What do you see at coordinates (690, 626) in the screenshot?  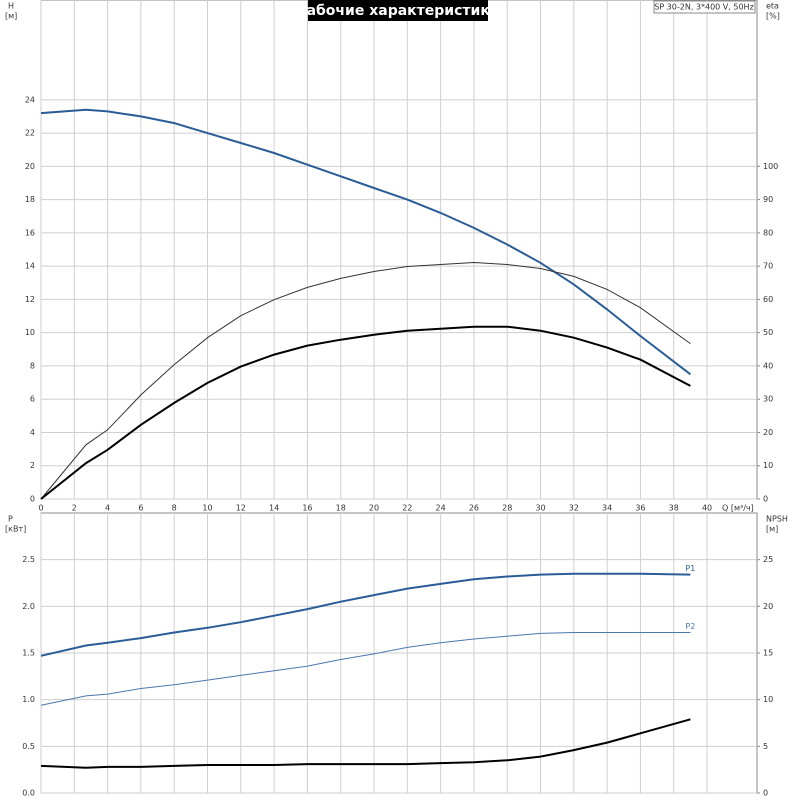 I see `series-label: P2` at bounding box center [690, 626].